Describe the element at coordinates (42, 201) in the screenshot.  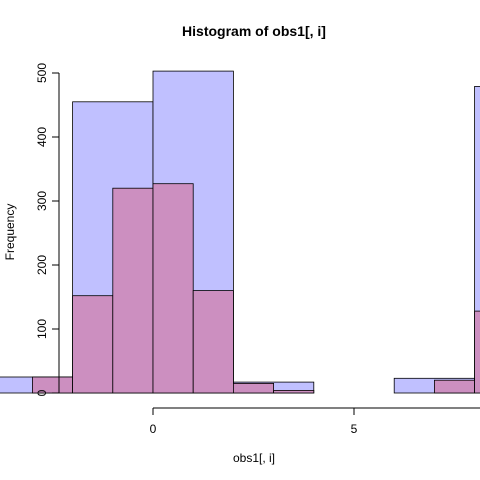
I see `y-tick-label: 300` at that location.